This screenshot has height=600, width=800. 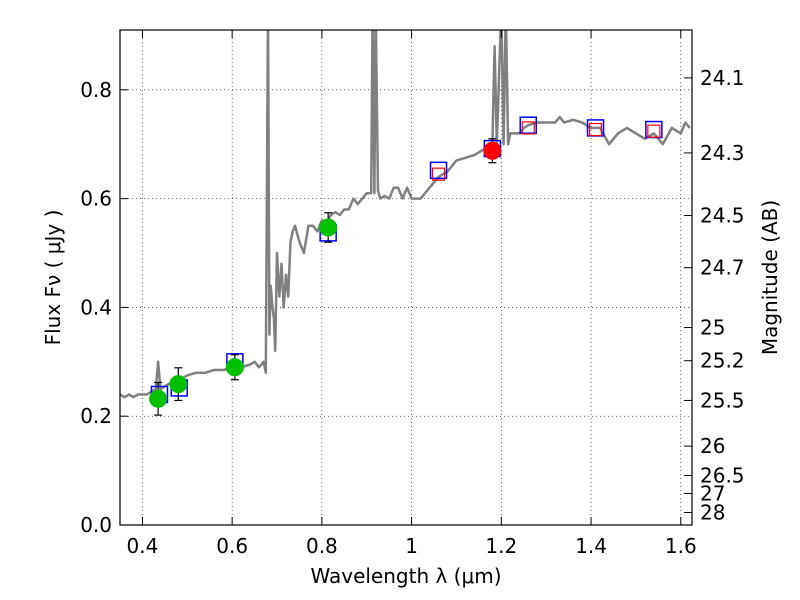 I want to click on mag-tick-label: 25.5, so click(x=722, y=400).